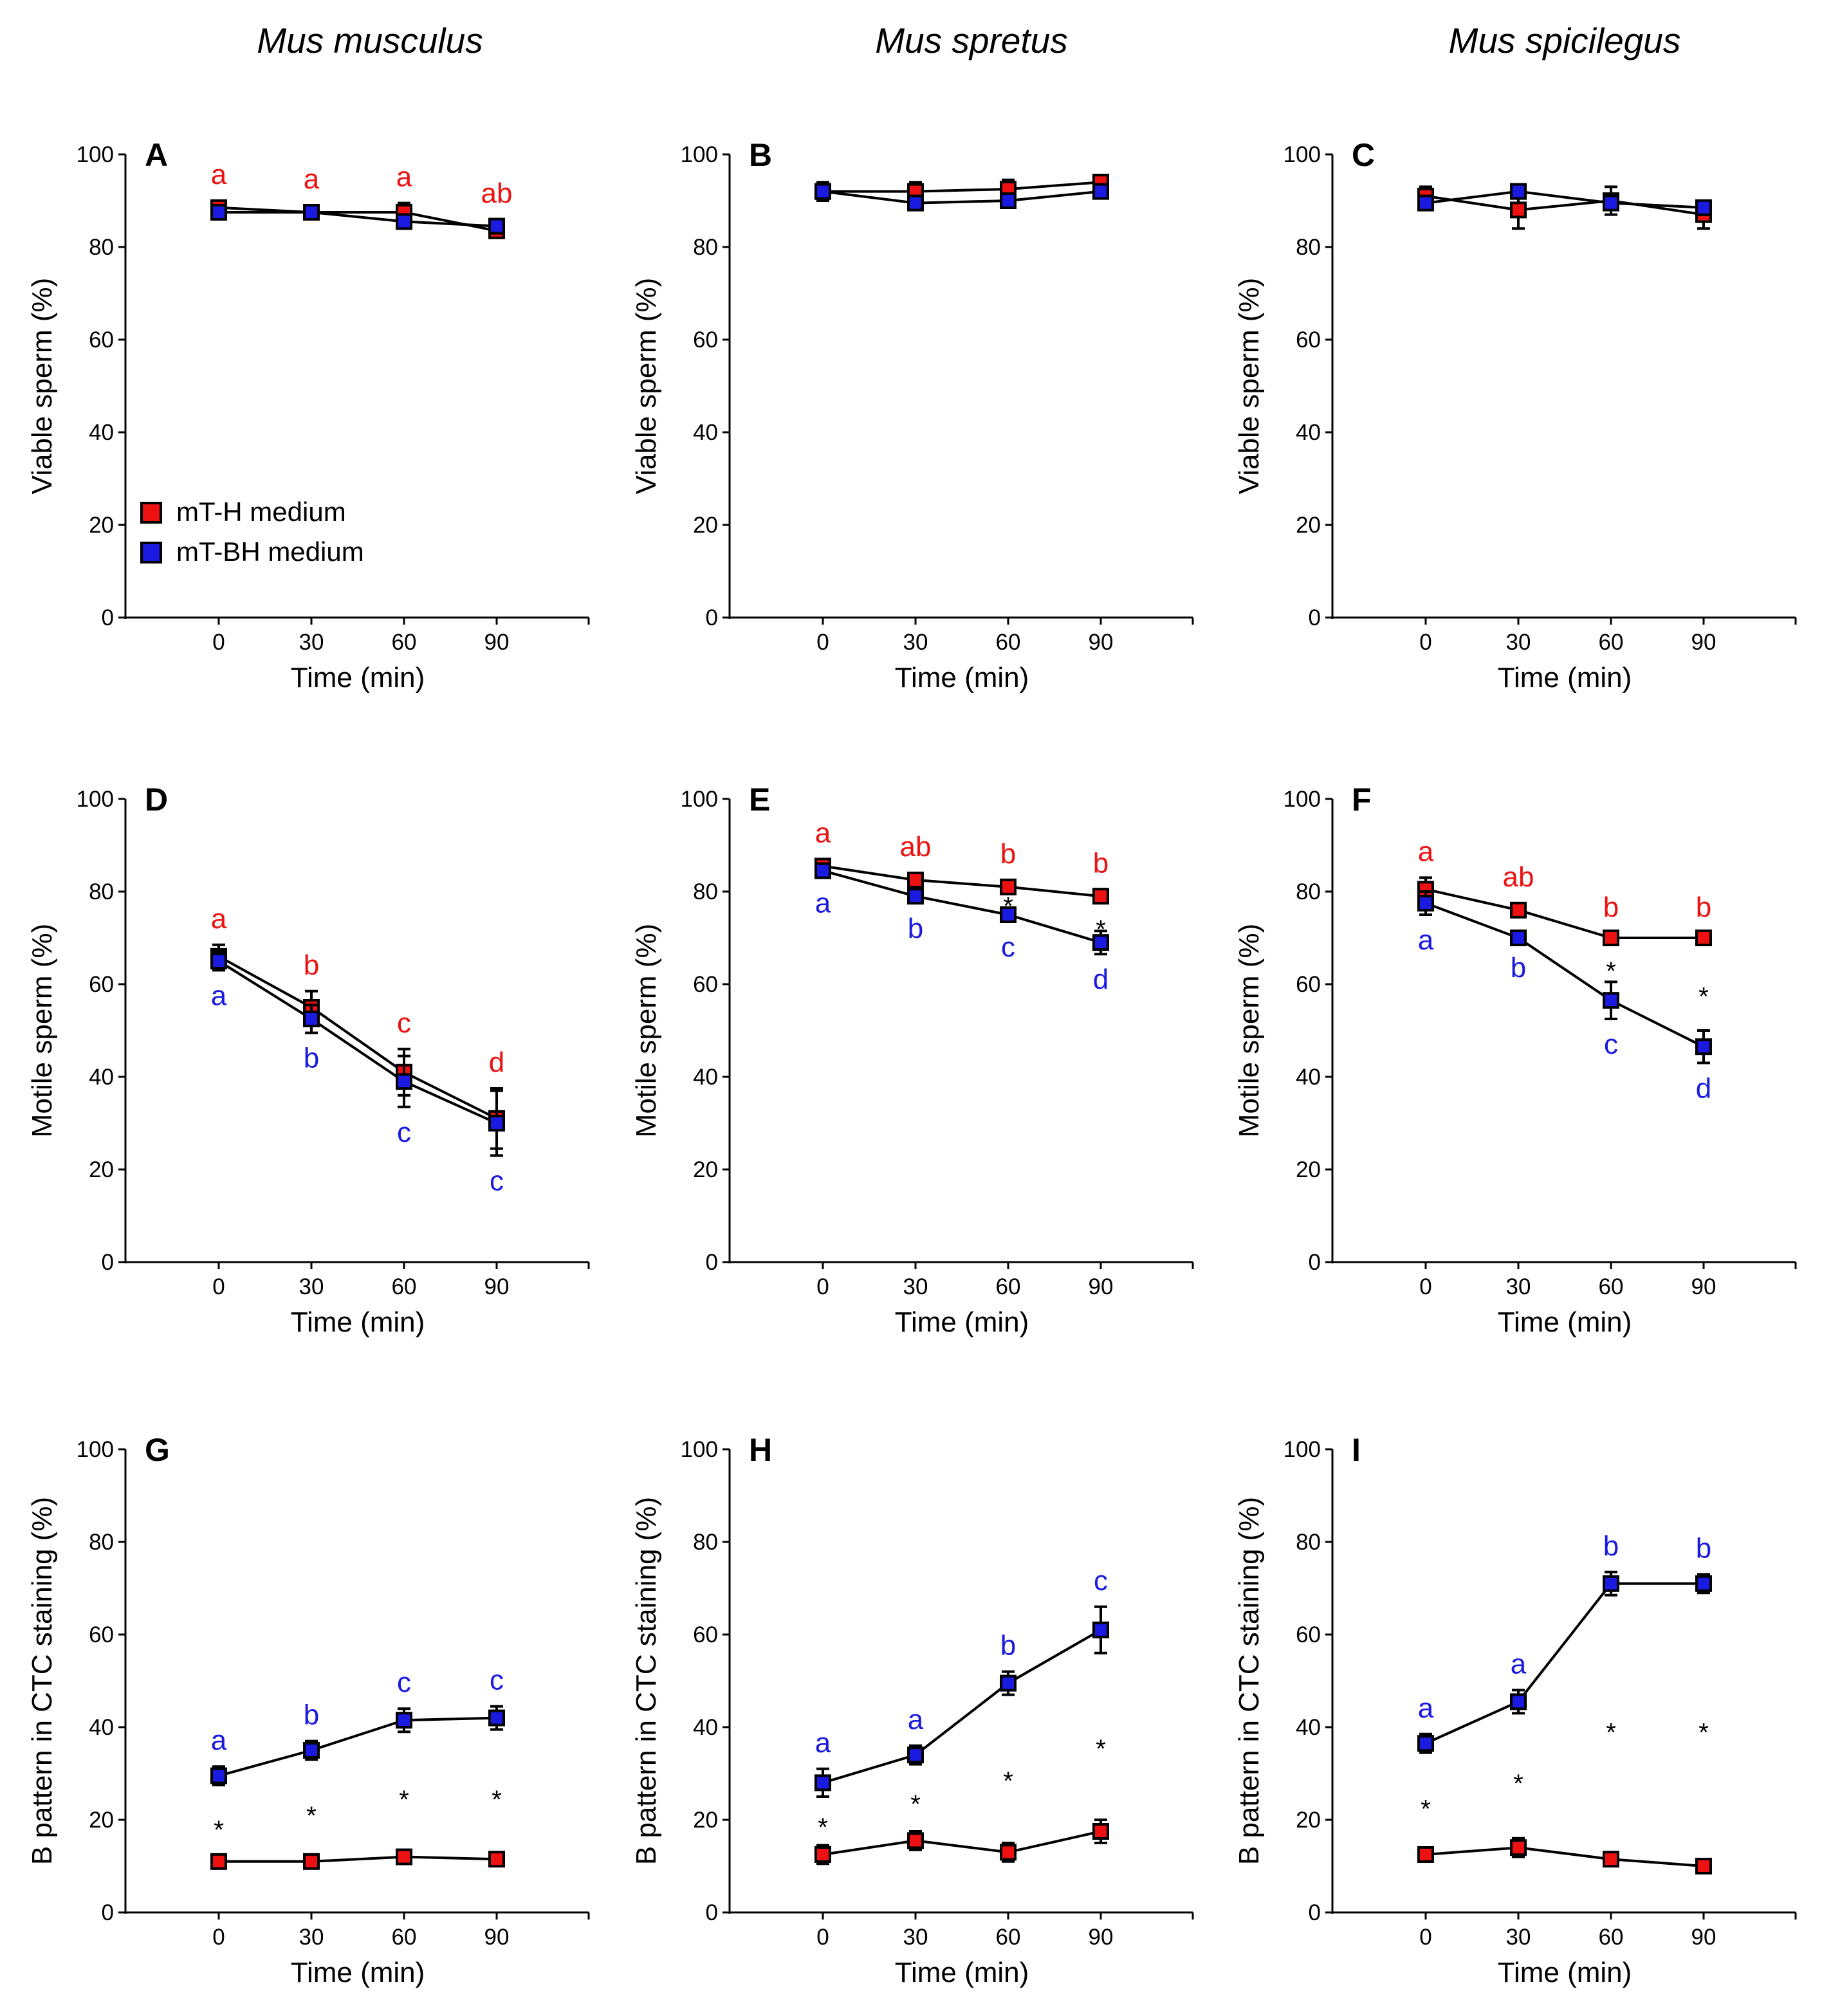 The image size is (1822, 2016). Describe the element at coordinates (915, 642) in the screenshot. I see `x-tick-label-b: 30` at that location.